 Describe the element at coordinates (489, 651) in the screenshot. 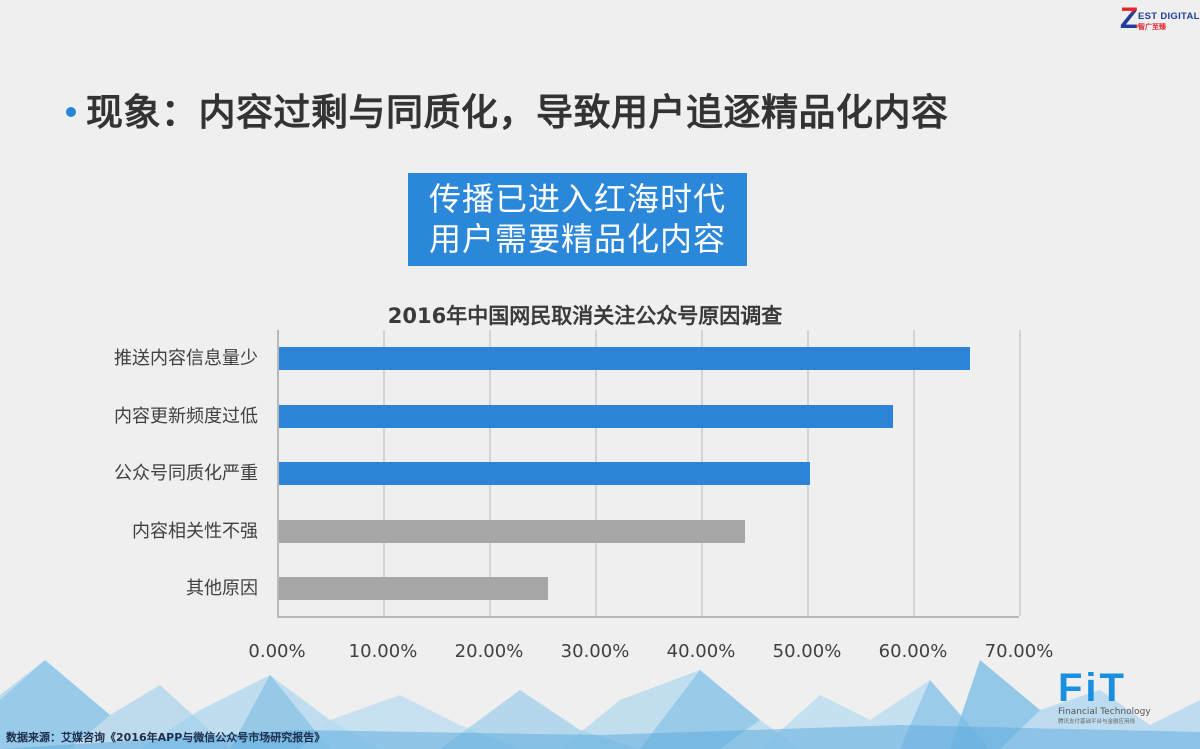

I see `x-tick-label: 20.00%` at that location.